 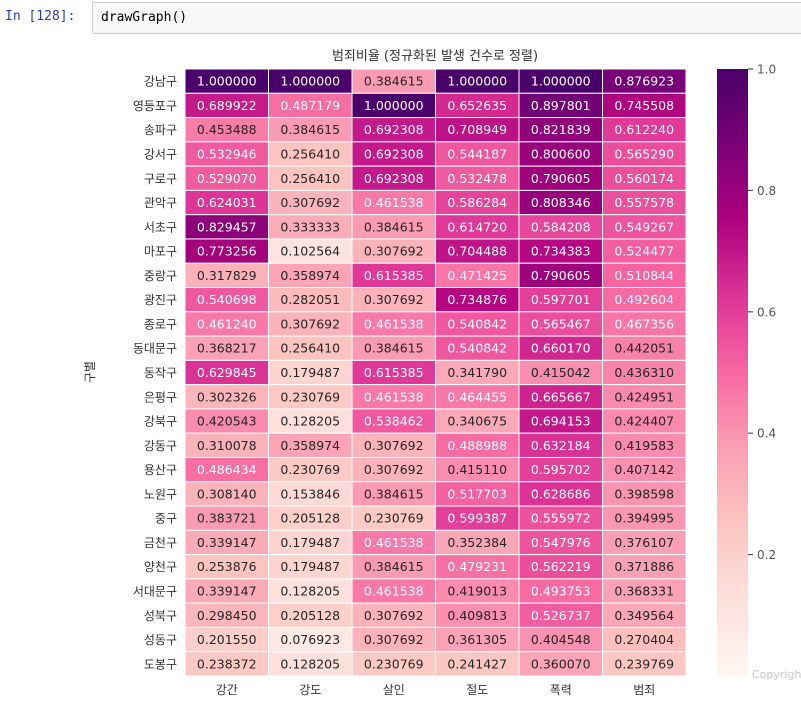 What do you see at coordinates (160, 324) in the screenshot?
I see `y-tick-label: 종로구` at bounding box center [160, 324].